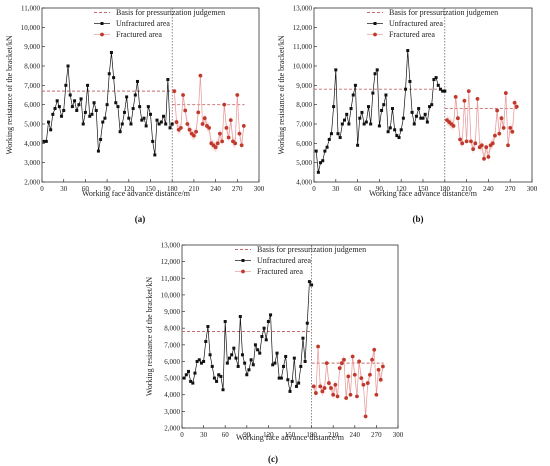 The height and width of the screenshot is (466, 550). I want to click on y-tick-label: 6,000, so click(172, 362).